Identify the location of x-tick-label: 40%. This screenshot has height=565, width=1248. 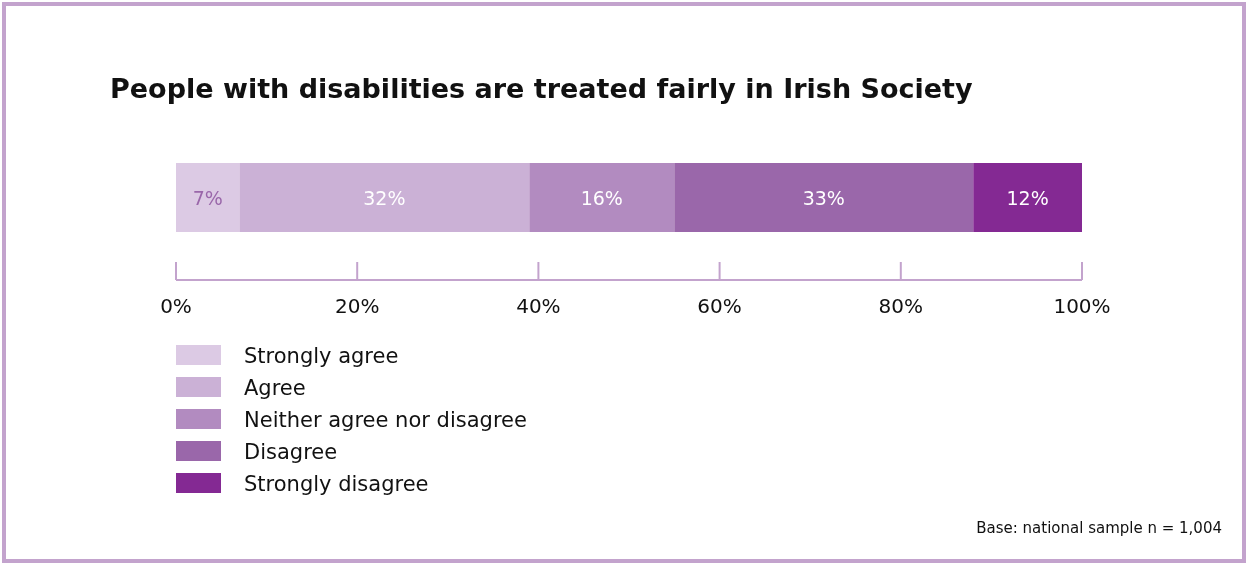
(538, 306).